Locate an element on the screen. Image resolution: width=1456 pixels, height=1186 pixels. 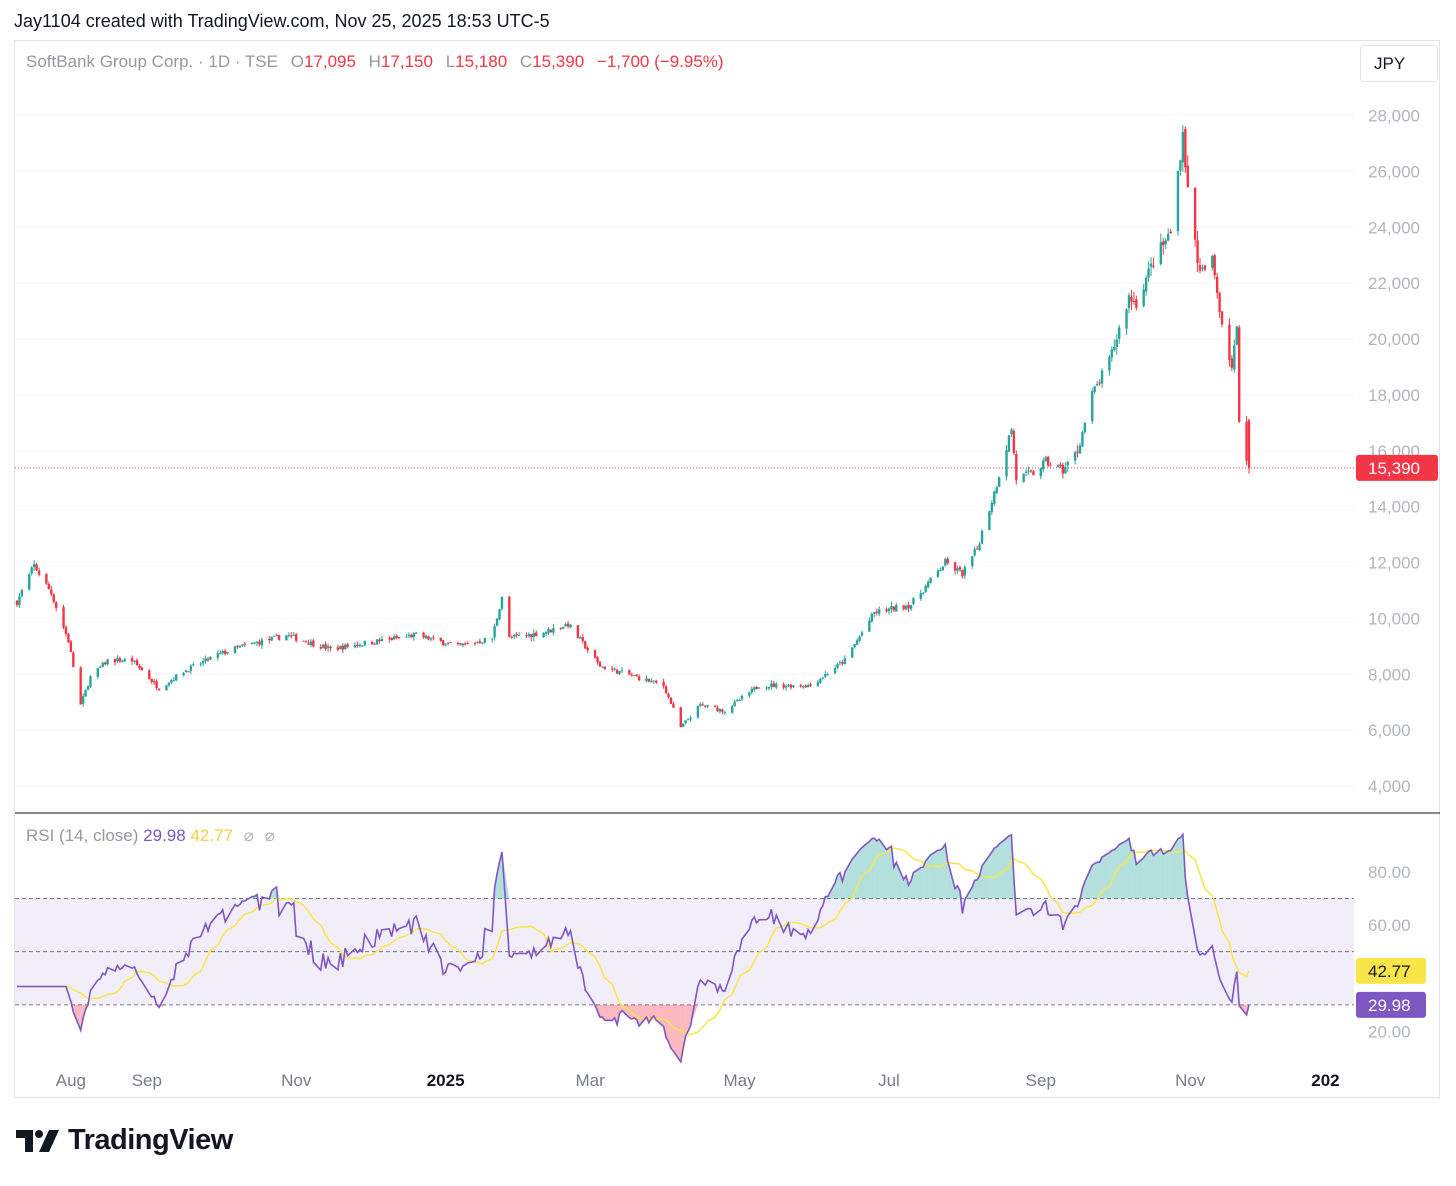
last-price-label: 15,390 is located at coordinates (1394, 468).